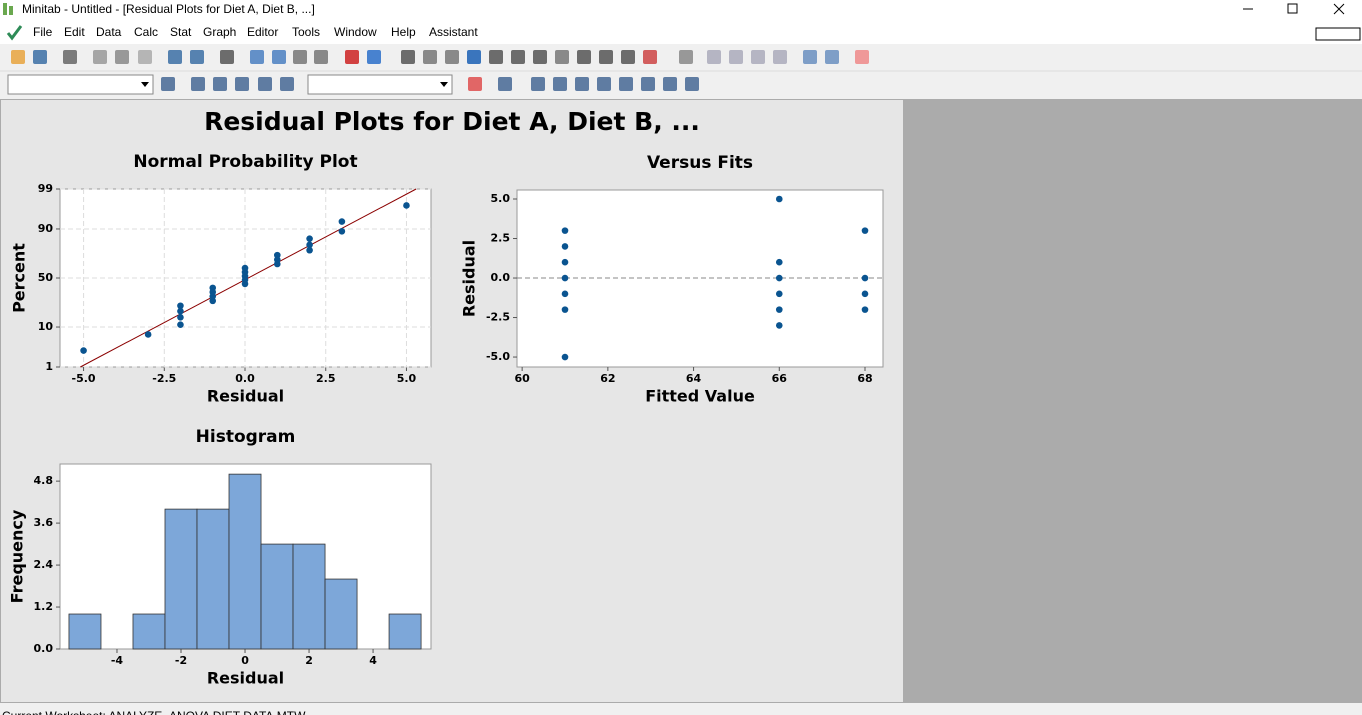 This screenshot has width=1362, height=715. What do you see at coordinates (355, 32) in the screenshot?
I see `menu-item: Window` at bounding box center [355, 32].